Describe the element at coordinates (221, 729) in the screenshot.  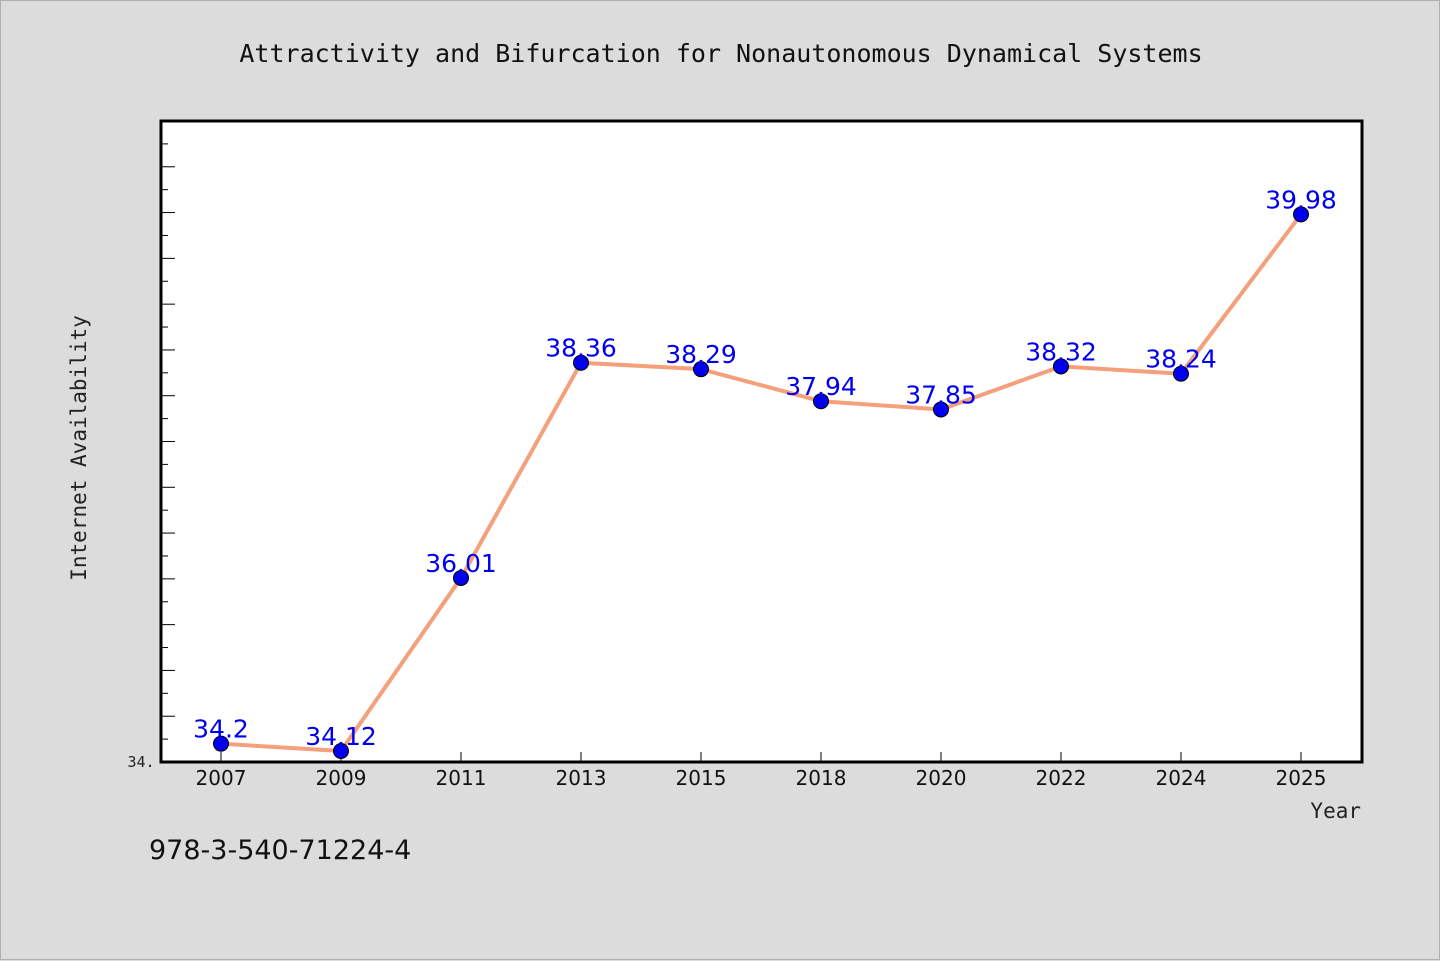
I see `data-label: 34.2` at that location.